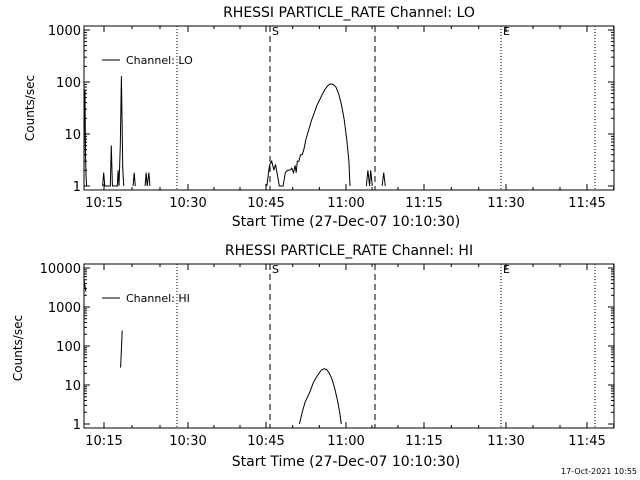 Image resolution: width=640 pixels, height=480 pixels. Describe the element at coordinates (349, 251) in the screenshot. I see `chart-title: RHESSI PARTICLE_RATE Channel: HI` at that location.